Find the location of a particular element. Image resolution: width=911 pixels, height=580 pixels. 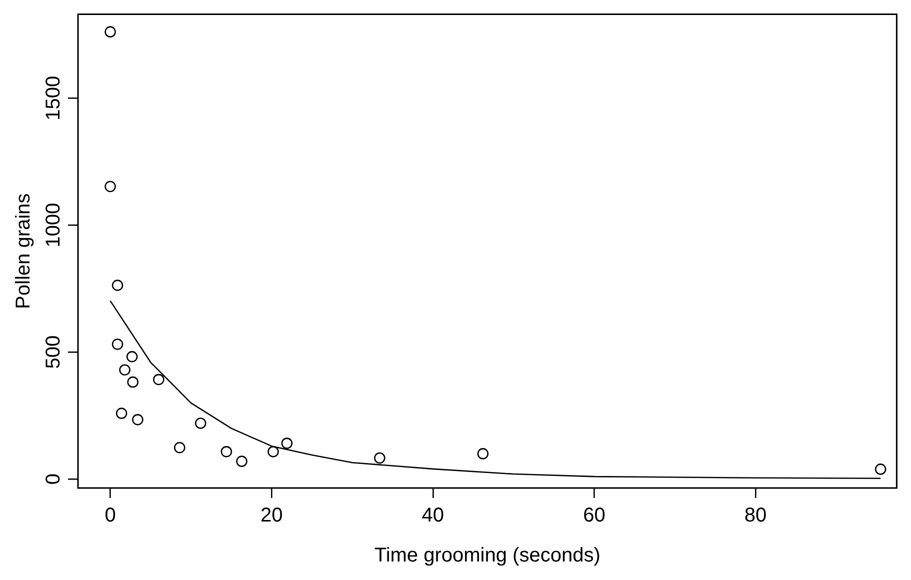

x-axis-title: Time grooming (seconds) is located at coordinates (487, 555).